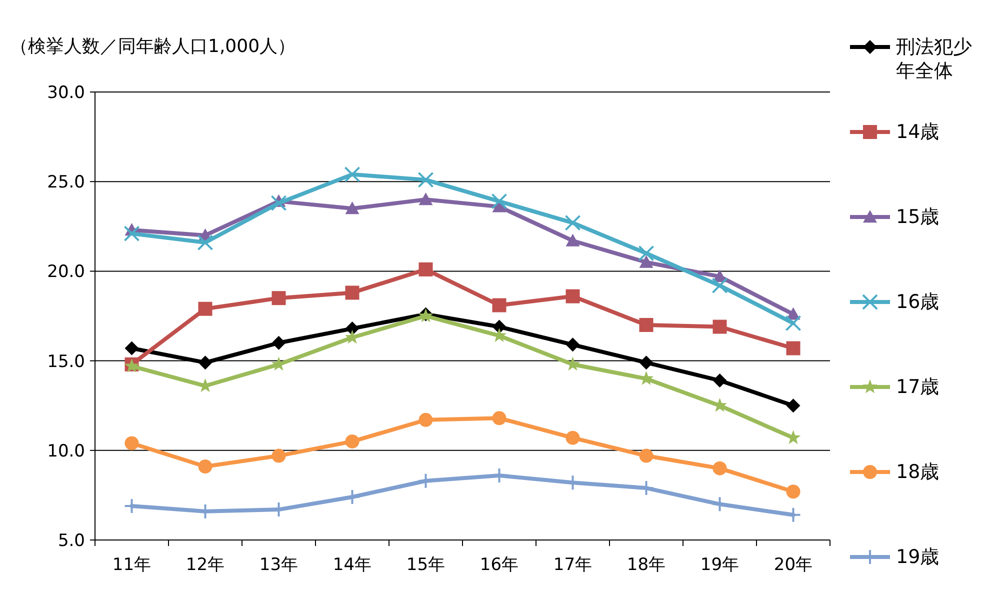 The height and width of the screenshot is (594, 997). What do you see at coordinates (66, 362) in the screenshot?
I see `y-tick-label: 15.0` at bounding box center [66, 362].